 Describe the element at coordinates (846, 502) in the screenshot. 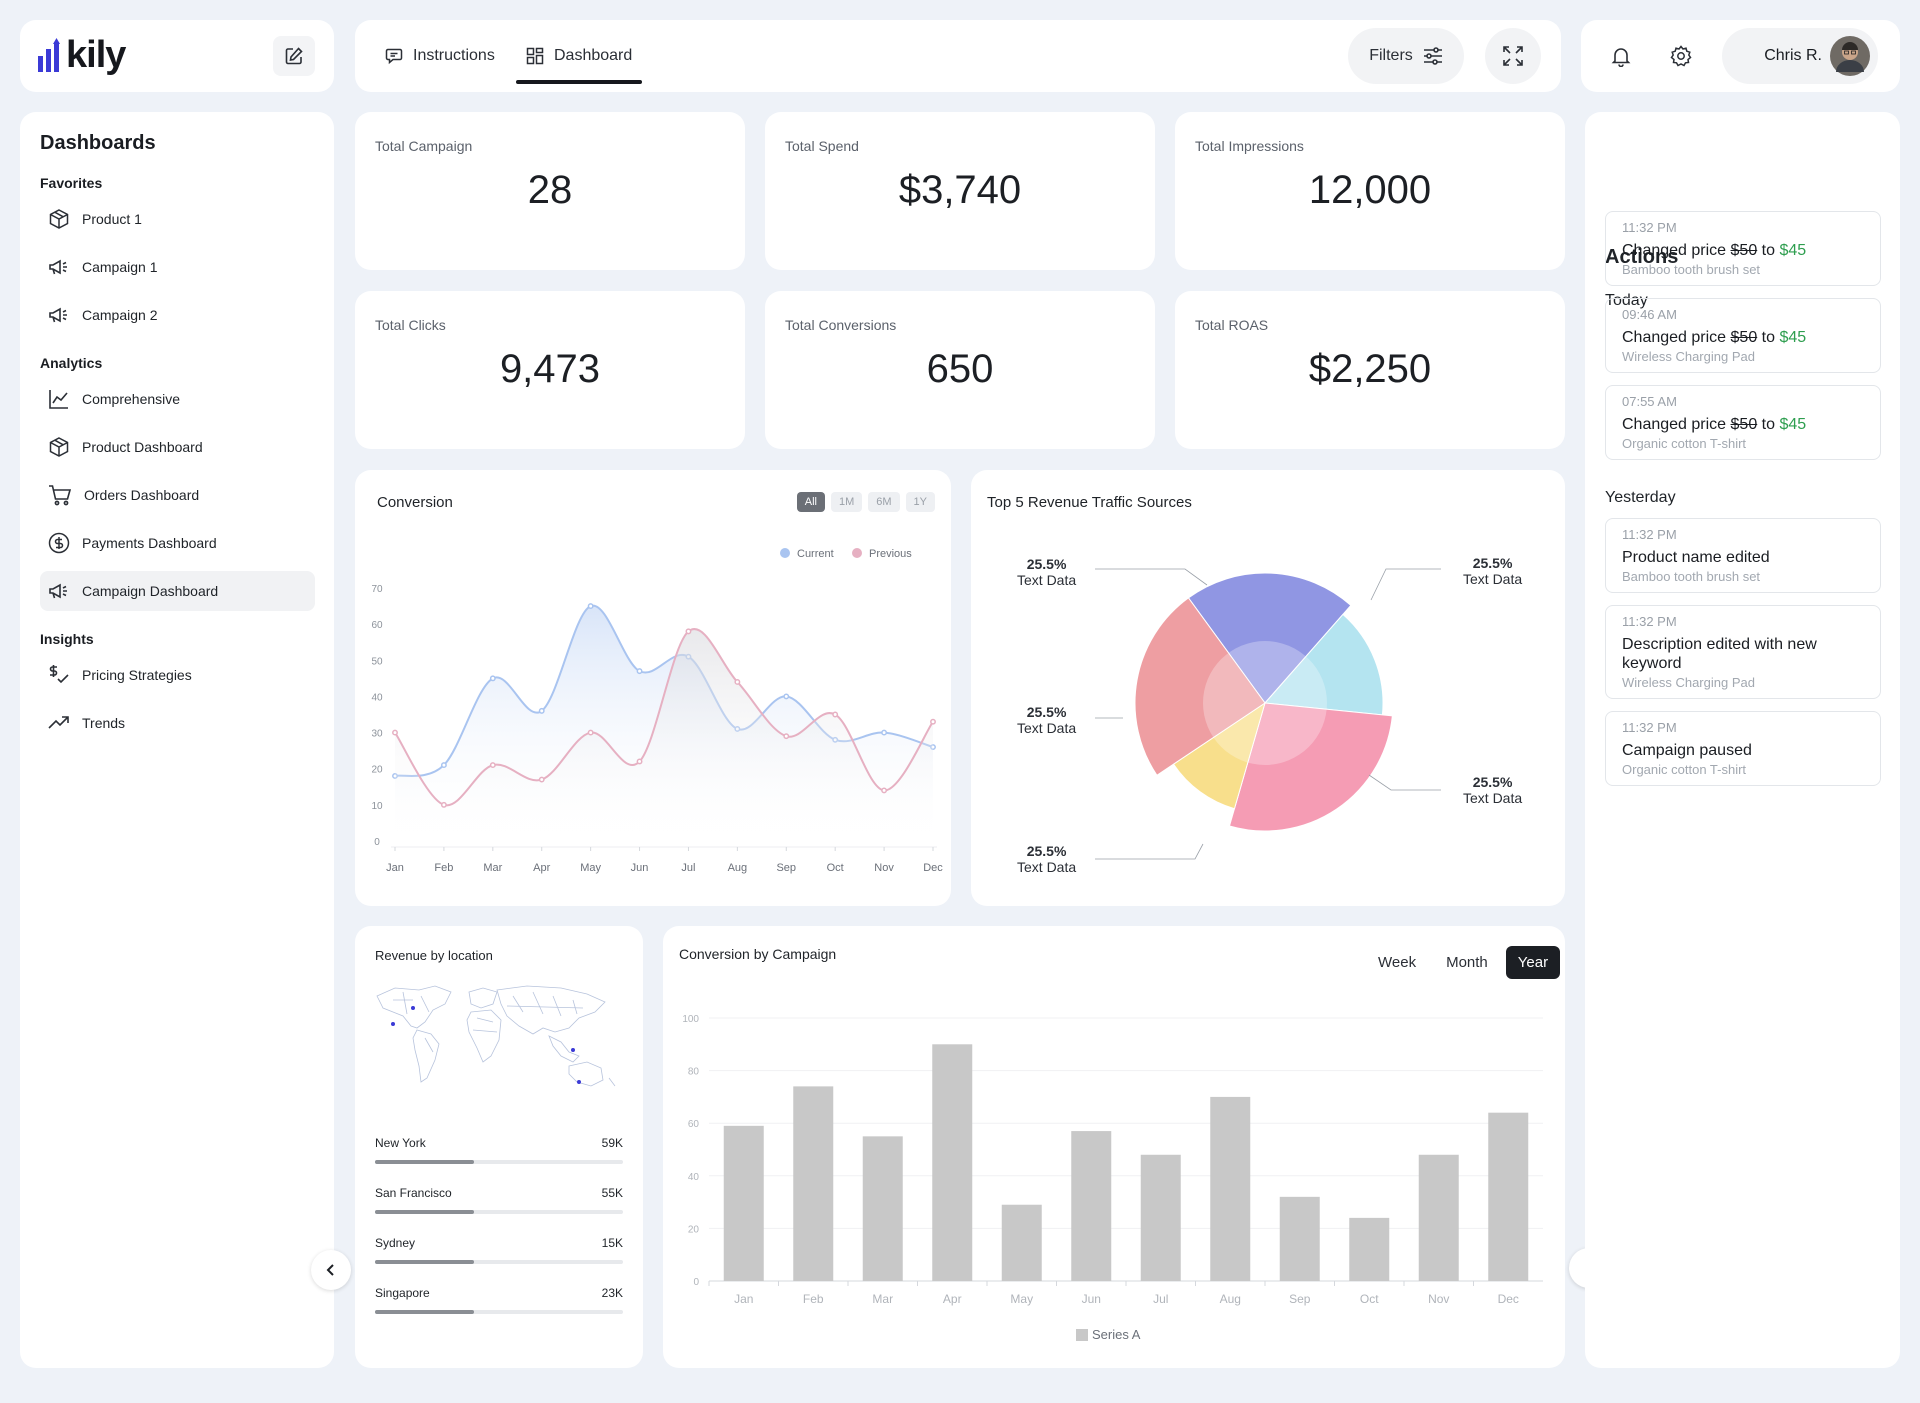

I see `range-1m: 1M` at that location.